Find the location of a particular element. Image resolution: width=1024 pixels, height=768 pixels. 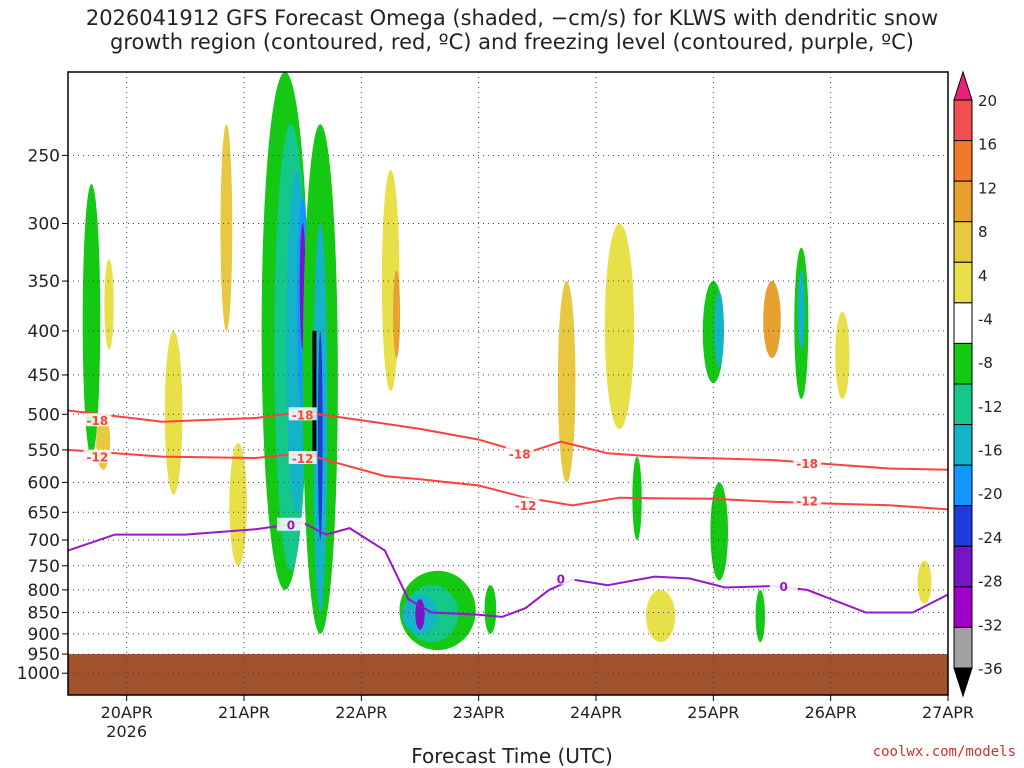

contour-label-10: 0 is located at coordinates (784, 587).